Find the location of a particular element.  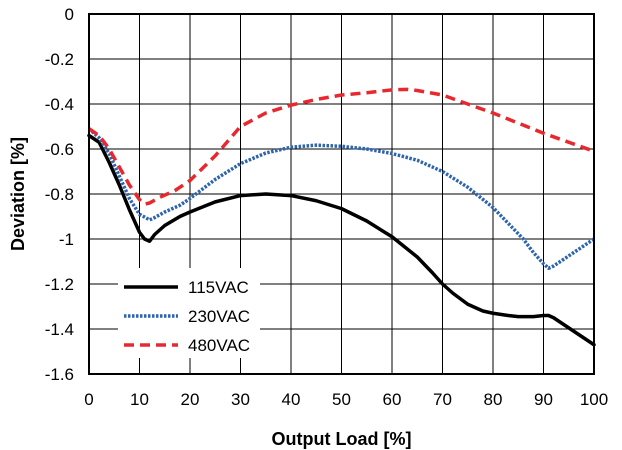

y-tick-label: -0.4 is located at coordinates (59, 104).